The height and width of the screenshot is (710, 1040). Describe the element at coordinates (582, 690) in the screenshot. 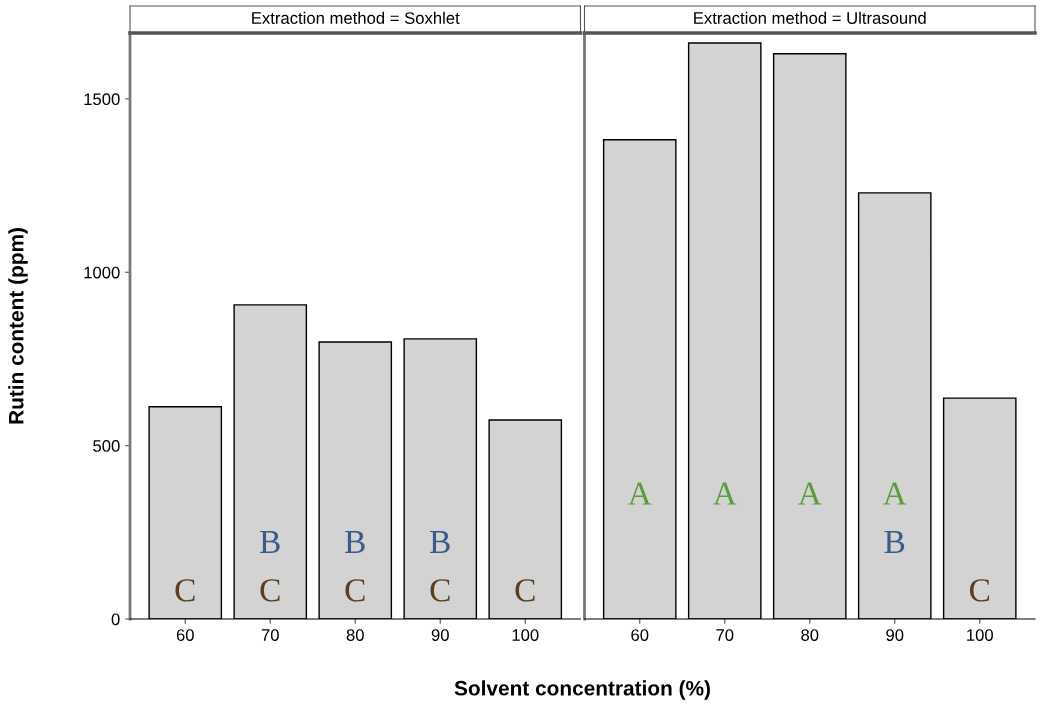

I see `x-axis-title: Solvent concentration (%)` at that location.